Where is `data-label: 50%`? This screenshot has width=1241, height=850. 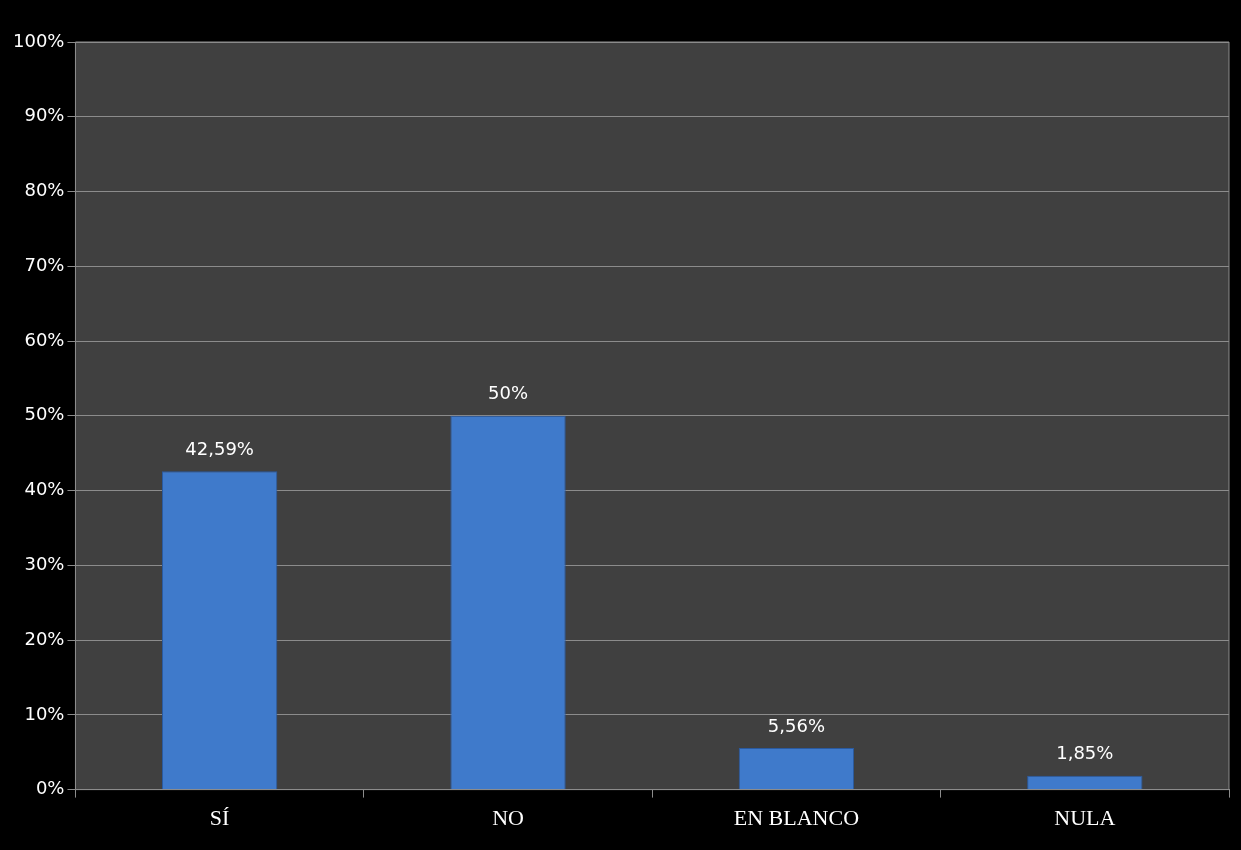 data-label: 50% is located at coordinates (508, 393).